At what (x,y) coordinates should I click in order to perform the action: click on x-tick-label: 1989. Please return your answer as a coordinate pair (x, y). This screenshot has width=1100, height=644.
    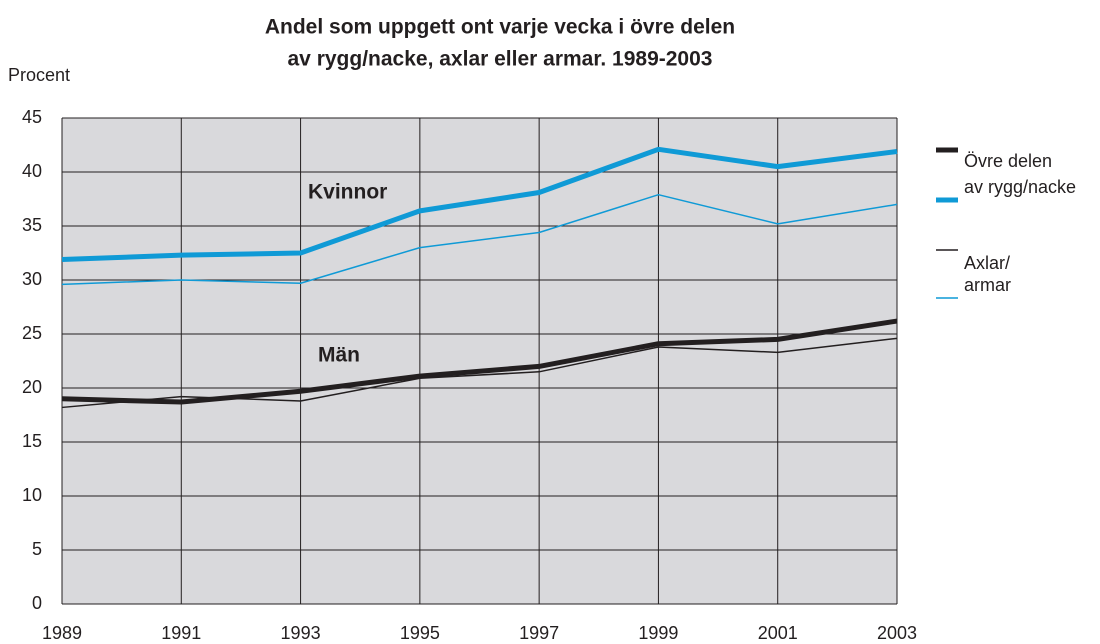
    Looking at the image, I should click on (62, 633).